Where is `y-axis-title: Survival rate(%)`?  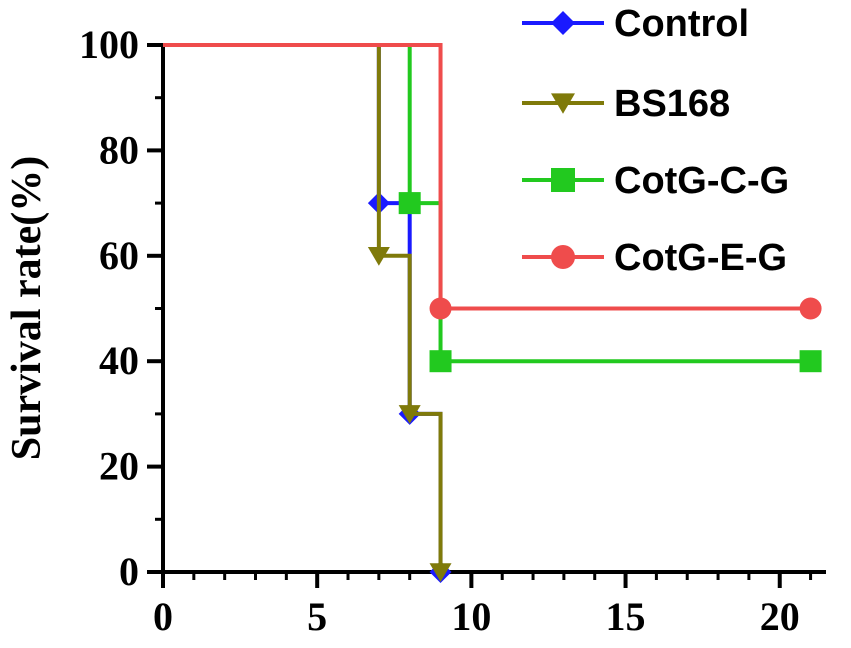 y-axis-title: Survival rate(%) is located at coordinates (27, 308).